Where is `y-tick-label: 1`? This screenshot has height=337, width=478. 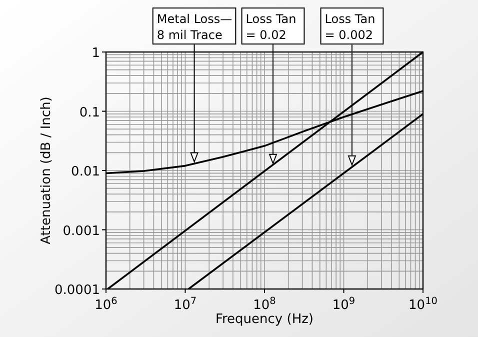
y-tick-label: 1 is located at coordinates (96, 53).